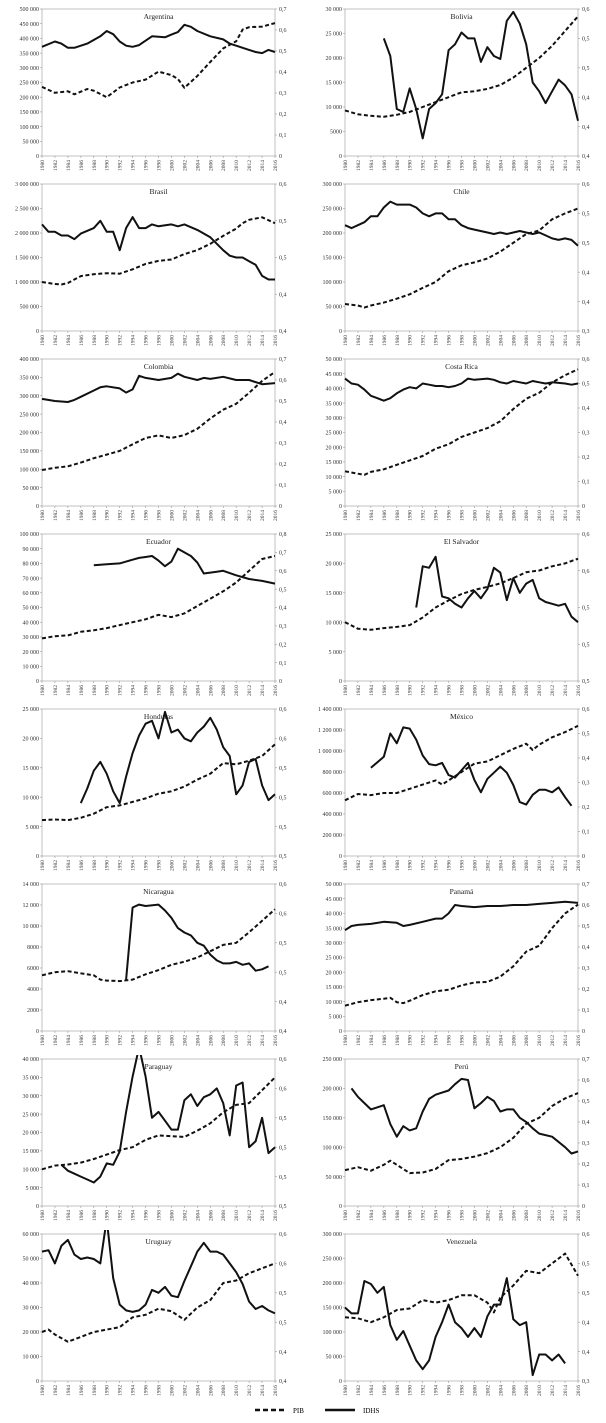 This screenshot has width=606, height=1423. What do you see at coordinates (334, 1178) in the screenshot?
I see `y-left-tick-label: 50 000` at bounding box center [334, 1178].